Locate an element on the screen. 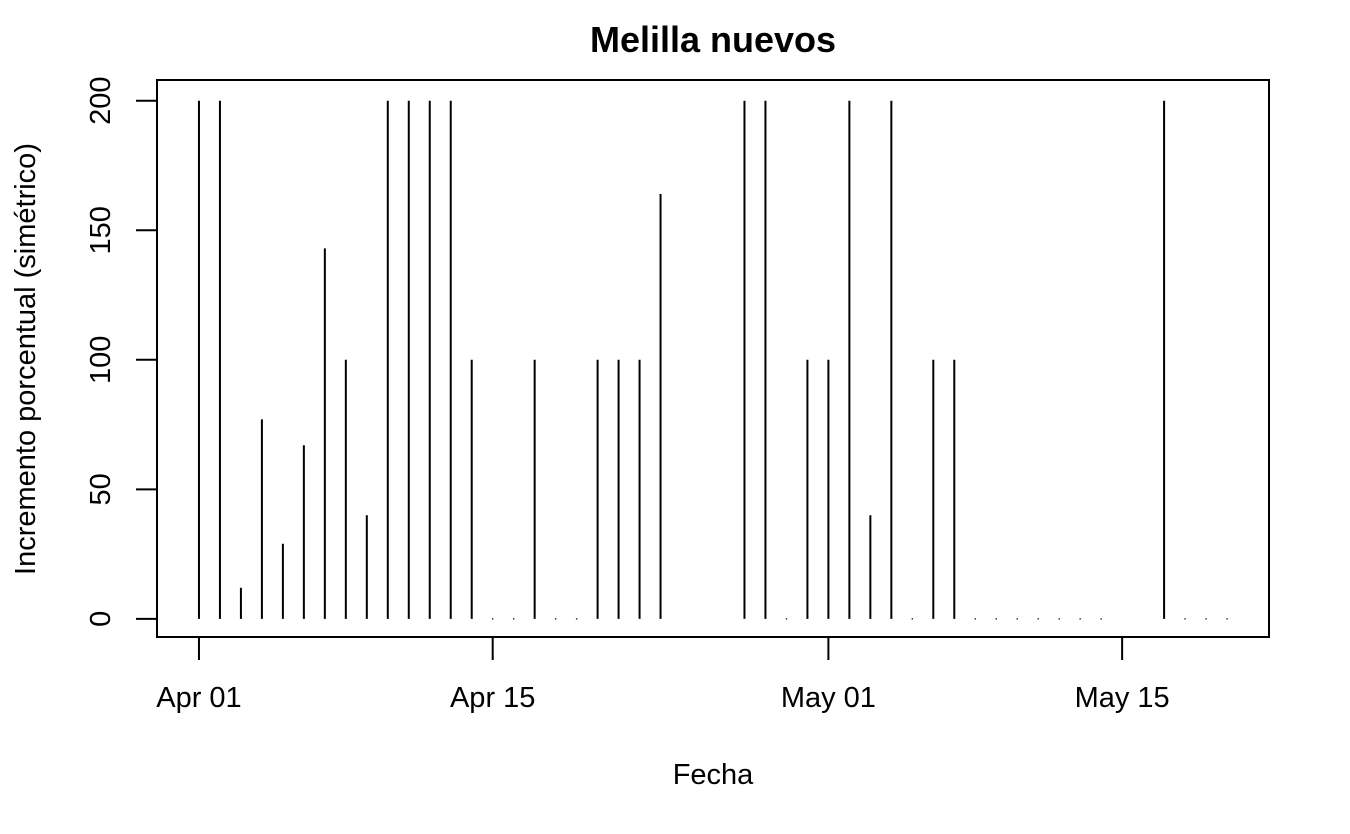  x-axis: Apr 01 Apr 15 May 01 May 15 is located at coordinates (663, 675).